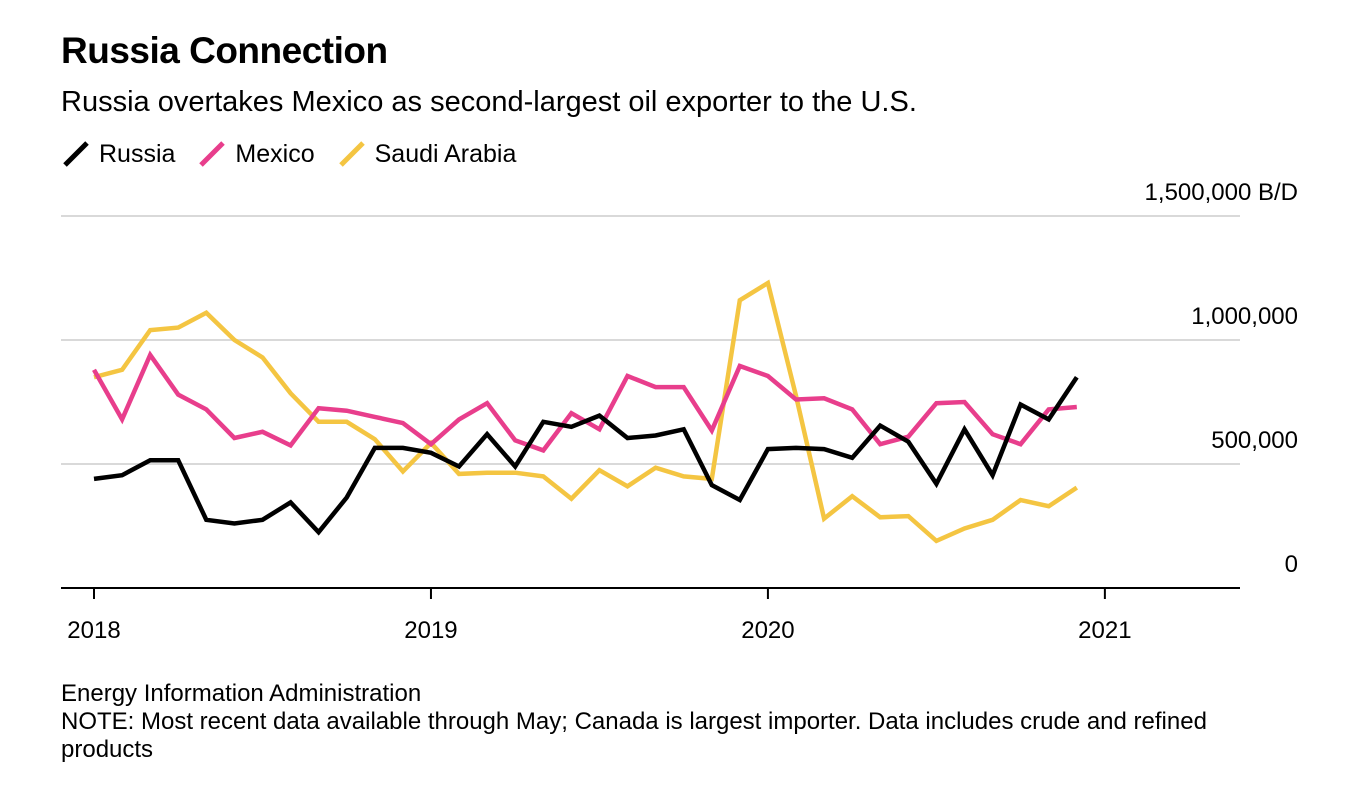 The width and height of the screenshot is (1358, 806). What do you see at coordinates (212, 154) in the screenshot?
I see `legend-swatch-mexico` at bounding box center [212, 154].